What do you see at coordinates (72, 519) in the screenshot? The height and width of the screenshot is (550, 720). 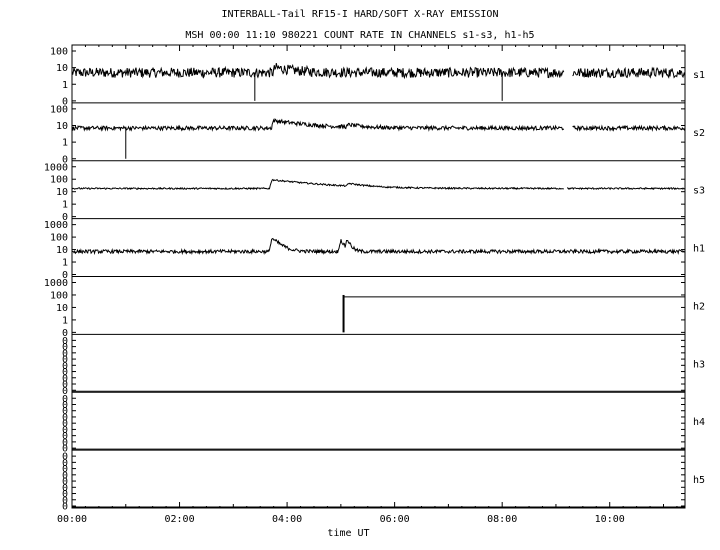 I see `x-tick-label: 00:00` at bounding box center [72, 519].